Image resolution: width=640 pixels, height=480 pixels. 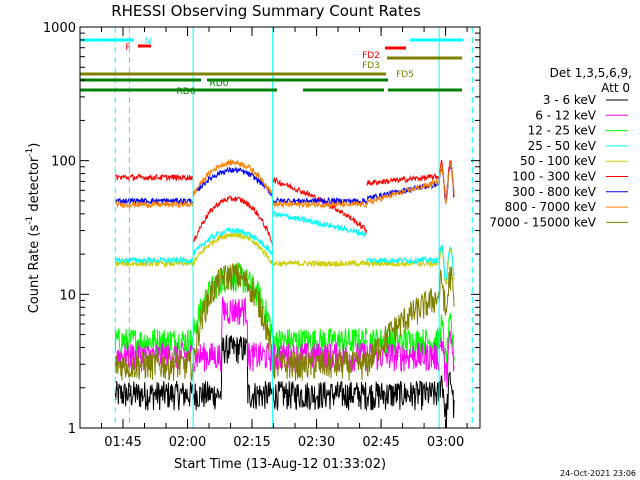 I want to click on legend-label: 100 - 300 keV, so click(x=554, y=177).